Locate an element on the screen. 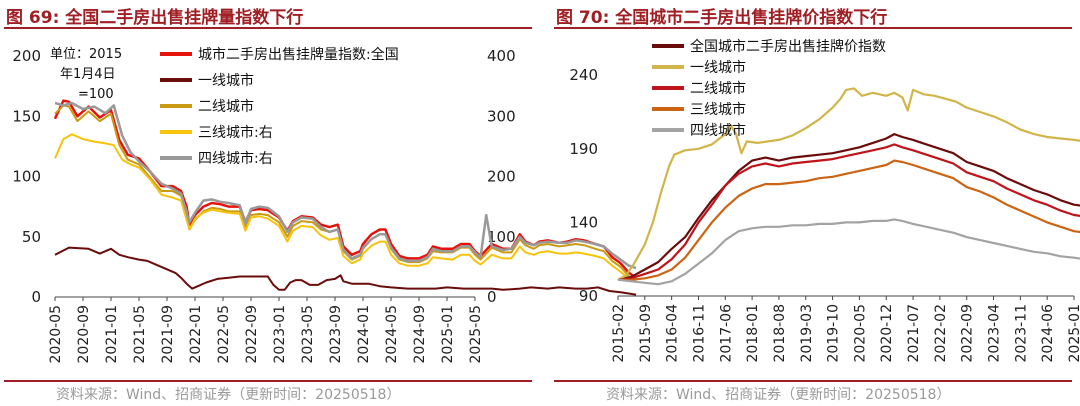 The image size is (1080, 406). x-tick-label: 2023-11 is located at coordinates (1021, 333).